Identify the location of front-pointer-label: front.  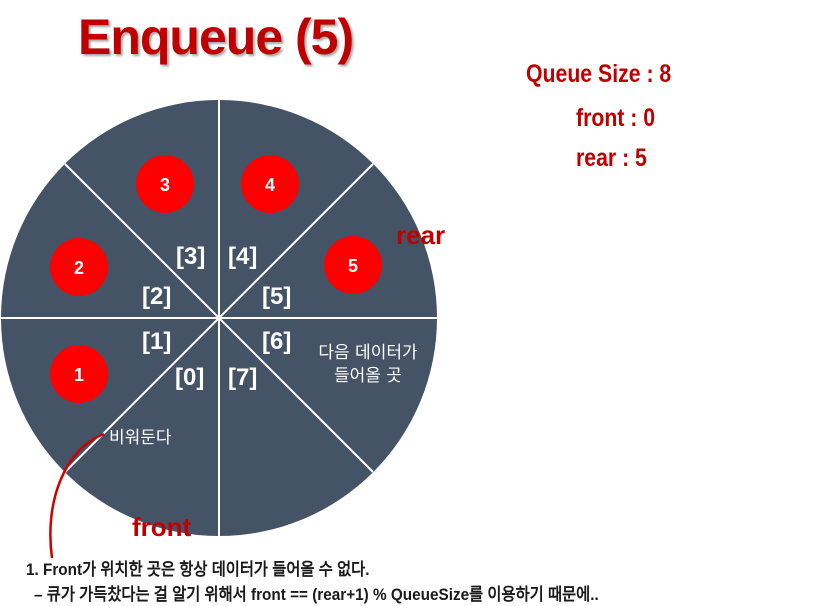
(162, 527).